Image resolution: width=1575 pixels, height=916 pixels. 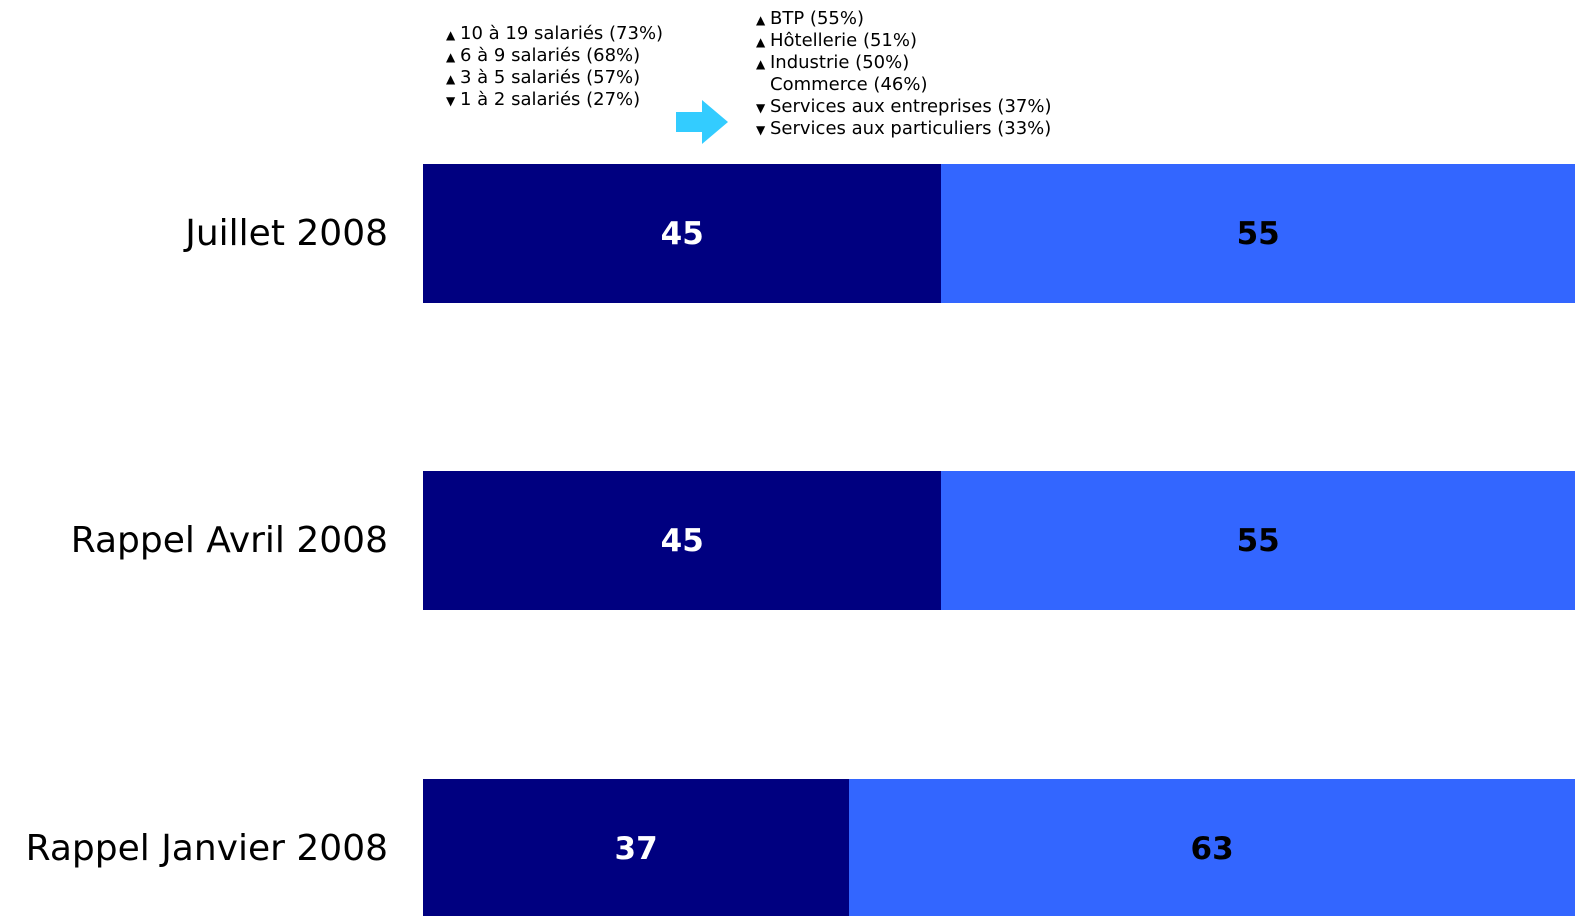 What do you see at coordinates (904, 19) in the screenshot?
I see `note-item: ▲ BTP (55%)` at bounding box center [904, 19].